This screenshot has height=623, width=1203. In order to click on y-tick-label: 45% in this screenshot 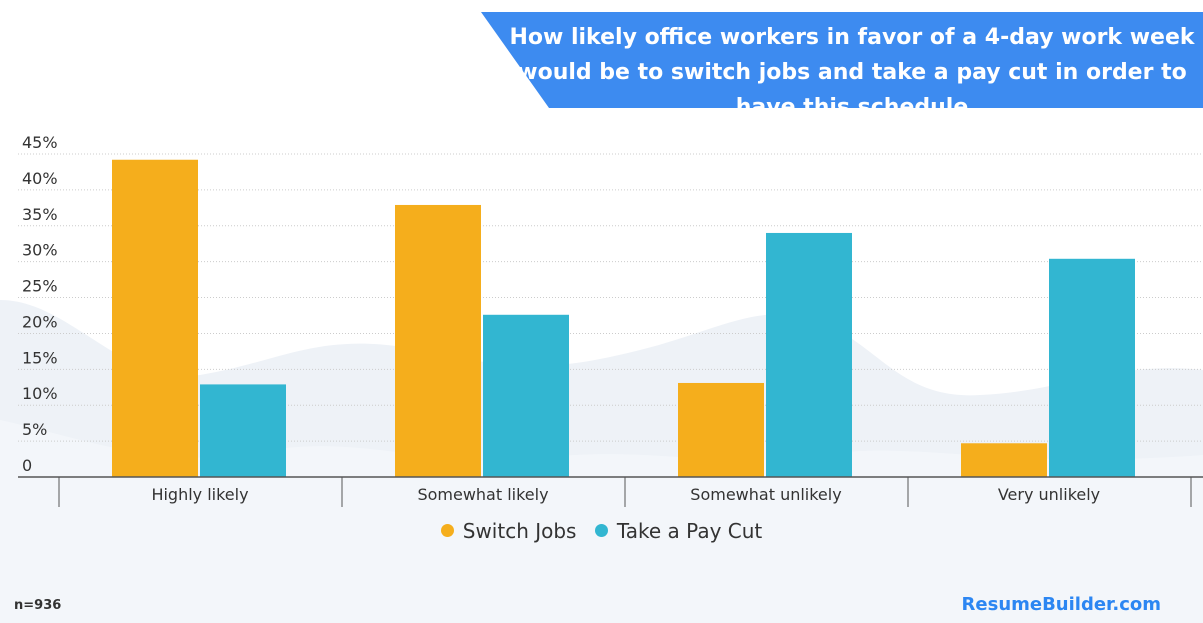, I will do `click(40, 142)`.